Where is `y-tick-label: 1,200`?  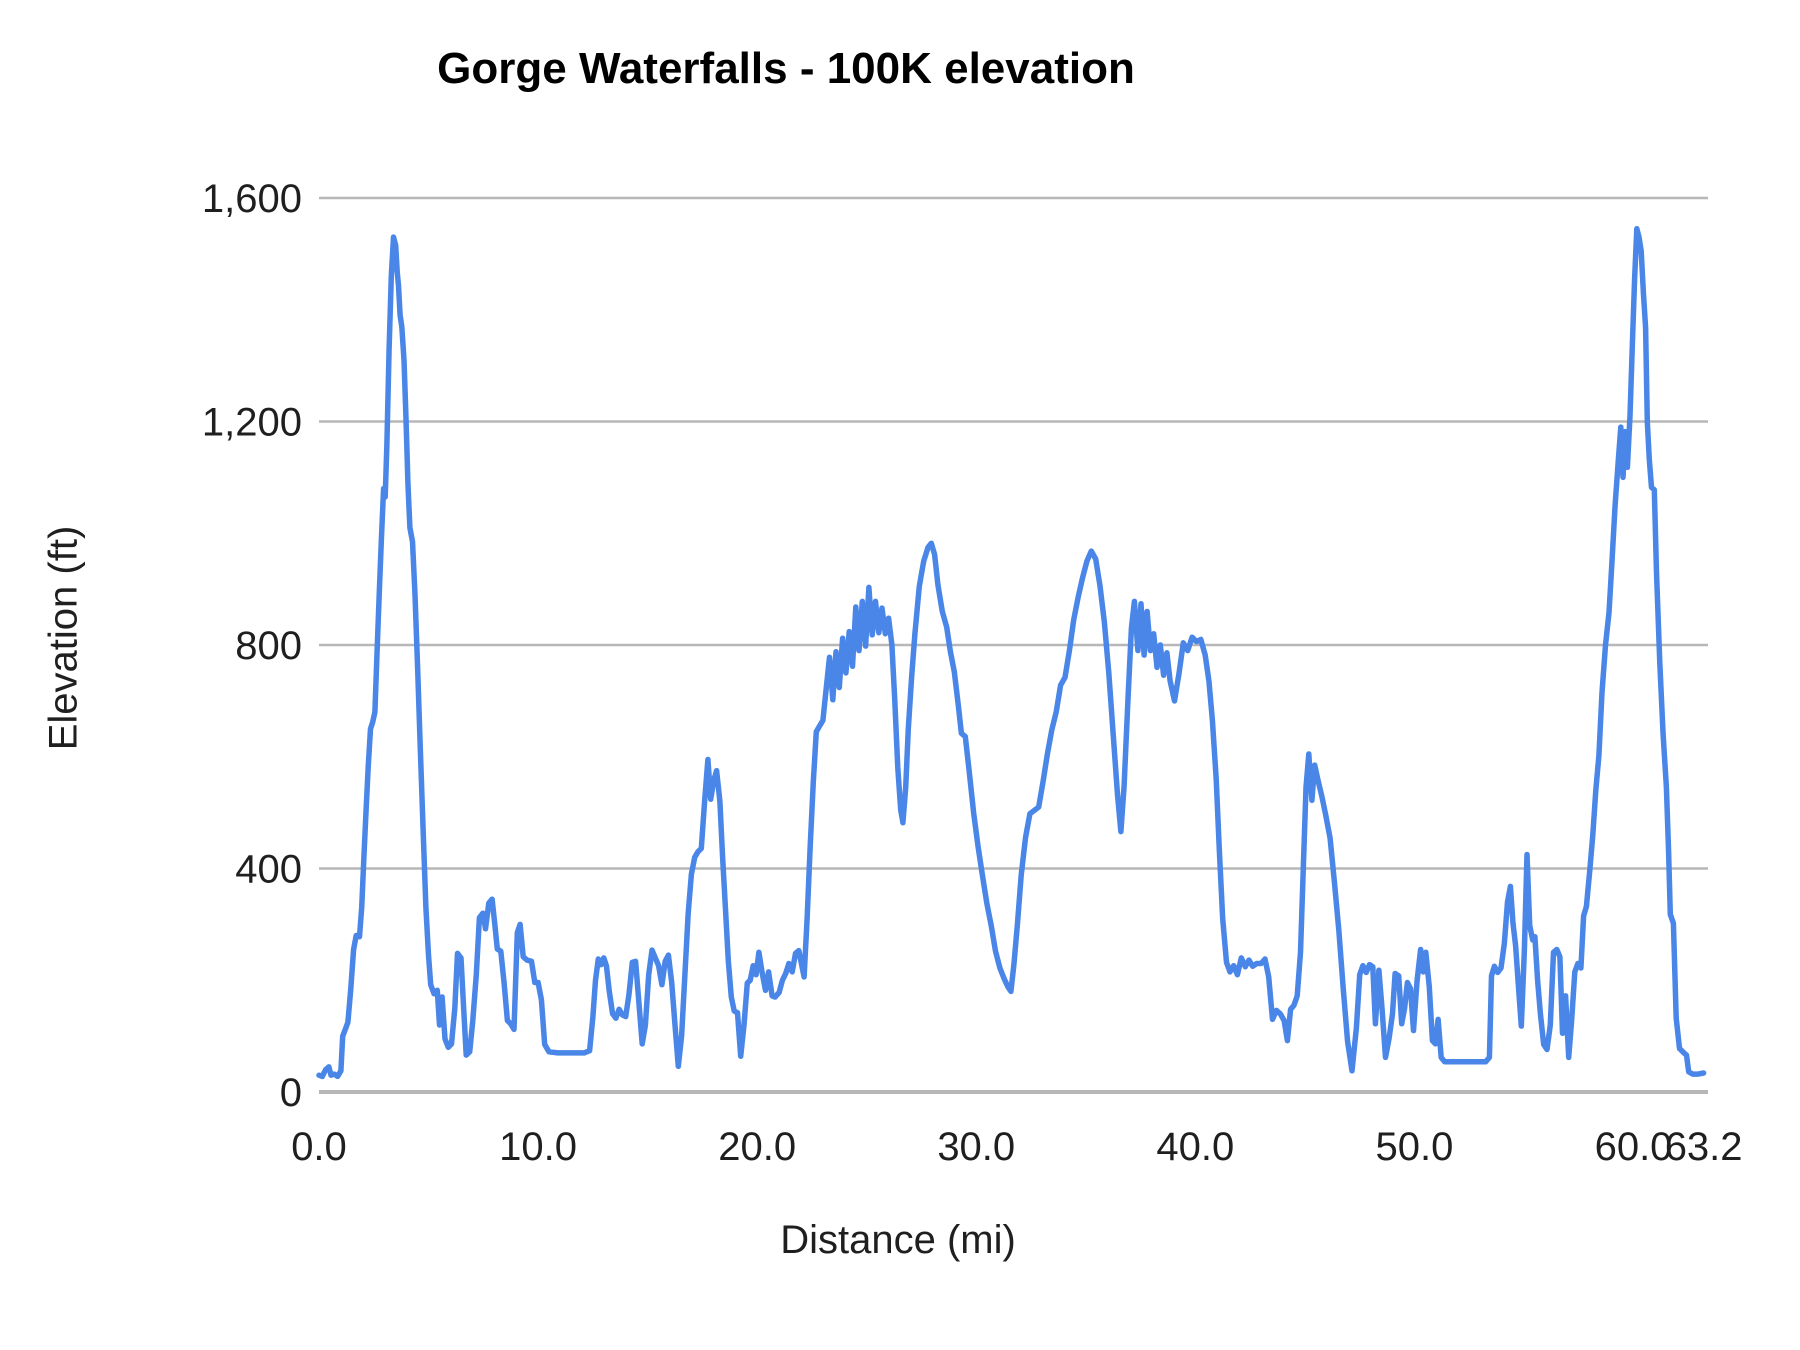 y-tick-label: 1,200 is located at coordinates (252, 423).